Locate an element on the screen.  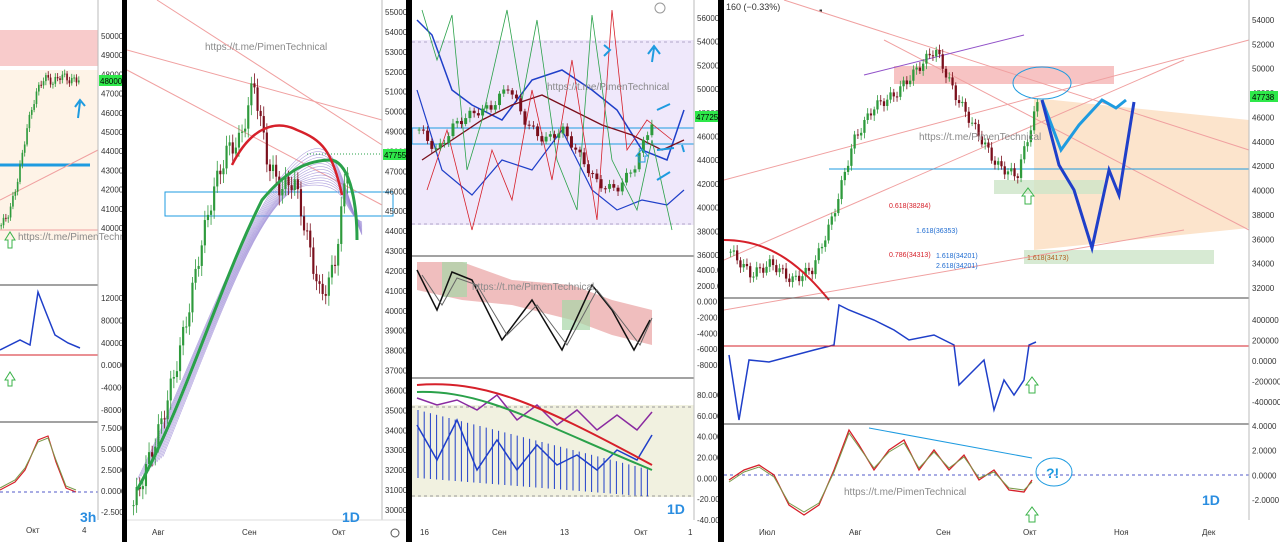
settings-icon is located at coordinates (395, 533).